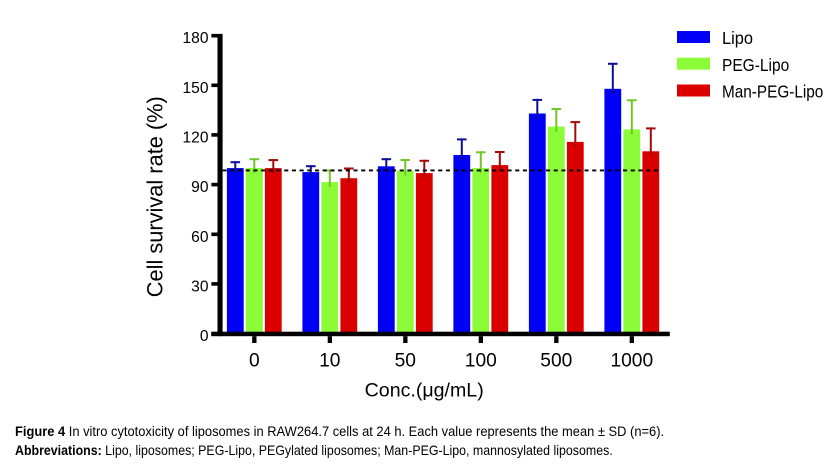 This screenshot has width=838, height=464. Describe the element at coordinates (737, 38) in the screenshot. I see `svg-text: Lipo` at that location.